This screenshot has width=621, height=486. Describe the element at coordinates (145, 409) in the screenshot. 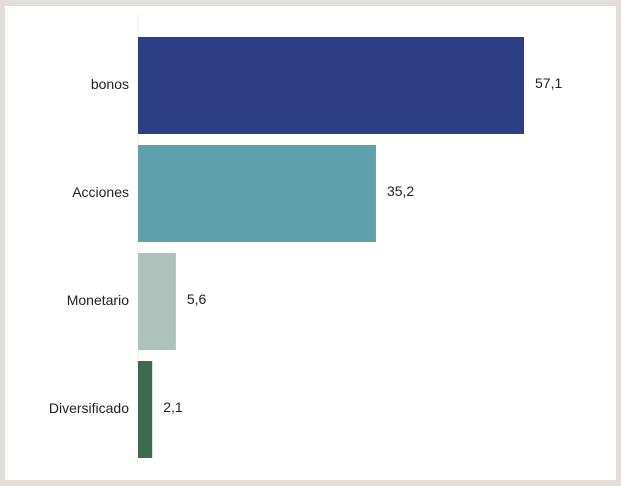

I see `bar-diversificado` at that location.